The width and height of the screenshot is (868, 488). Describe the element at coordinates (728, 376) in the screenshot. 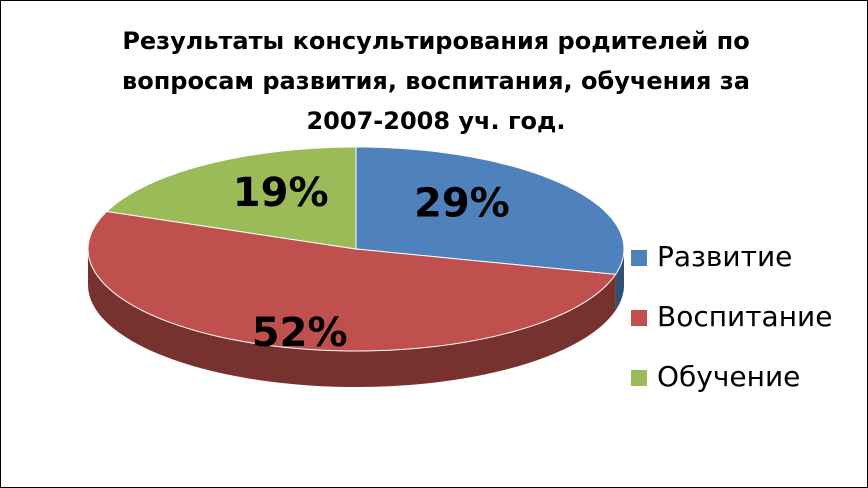

I see `legend-label: Обучение` at that location.